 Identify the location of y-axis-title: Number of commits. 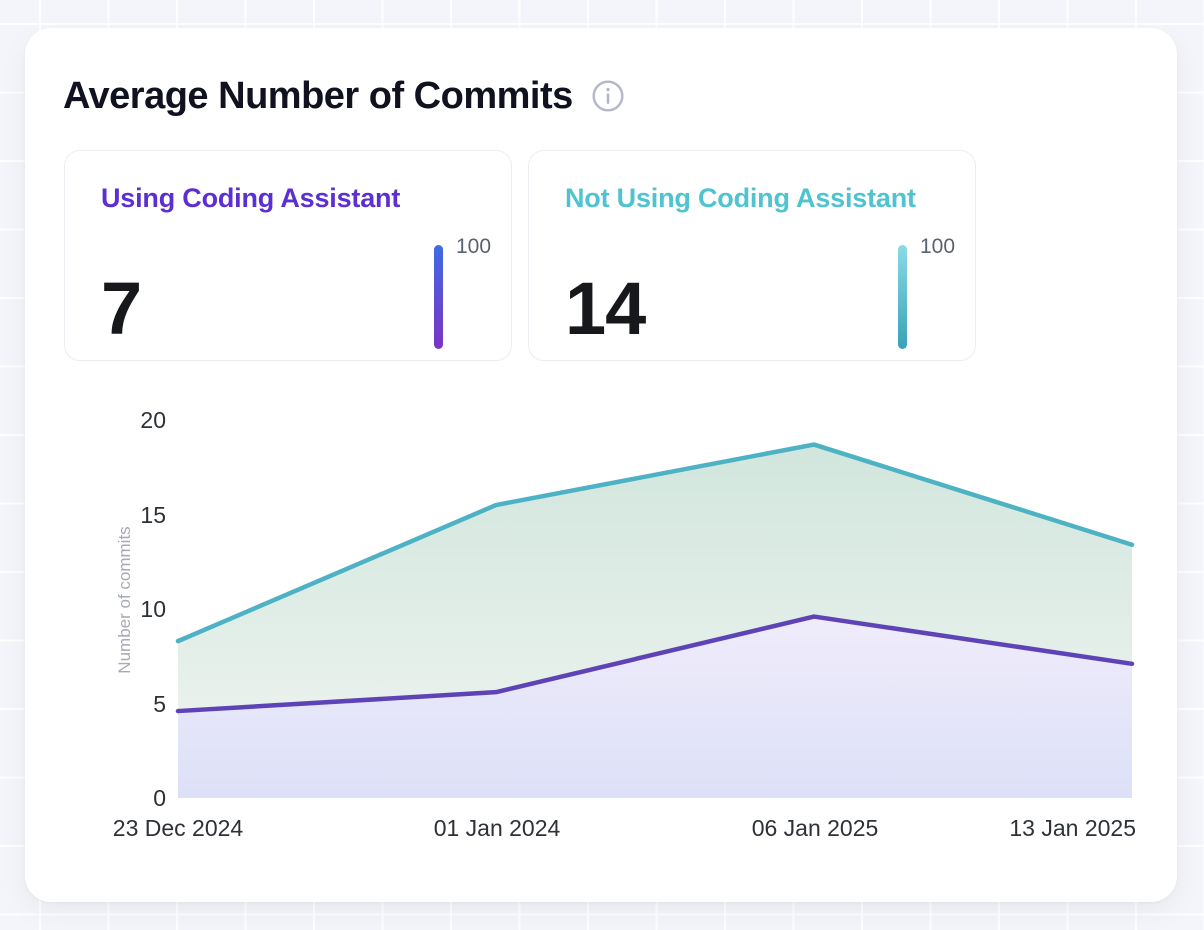
(124, 600).